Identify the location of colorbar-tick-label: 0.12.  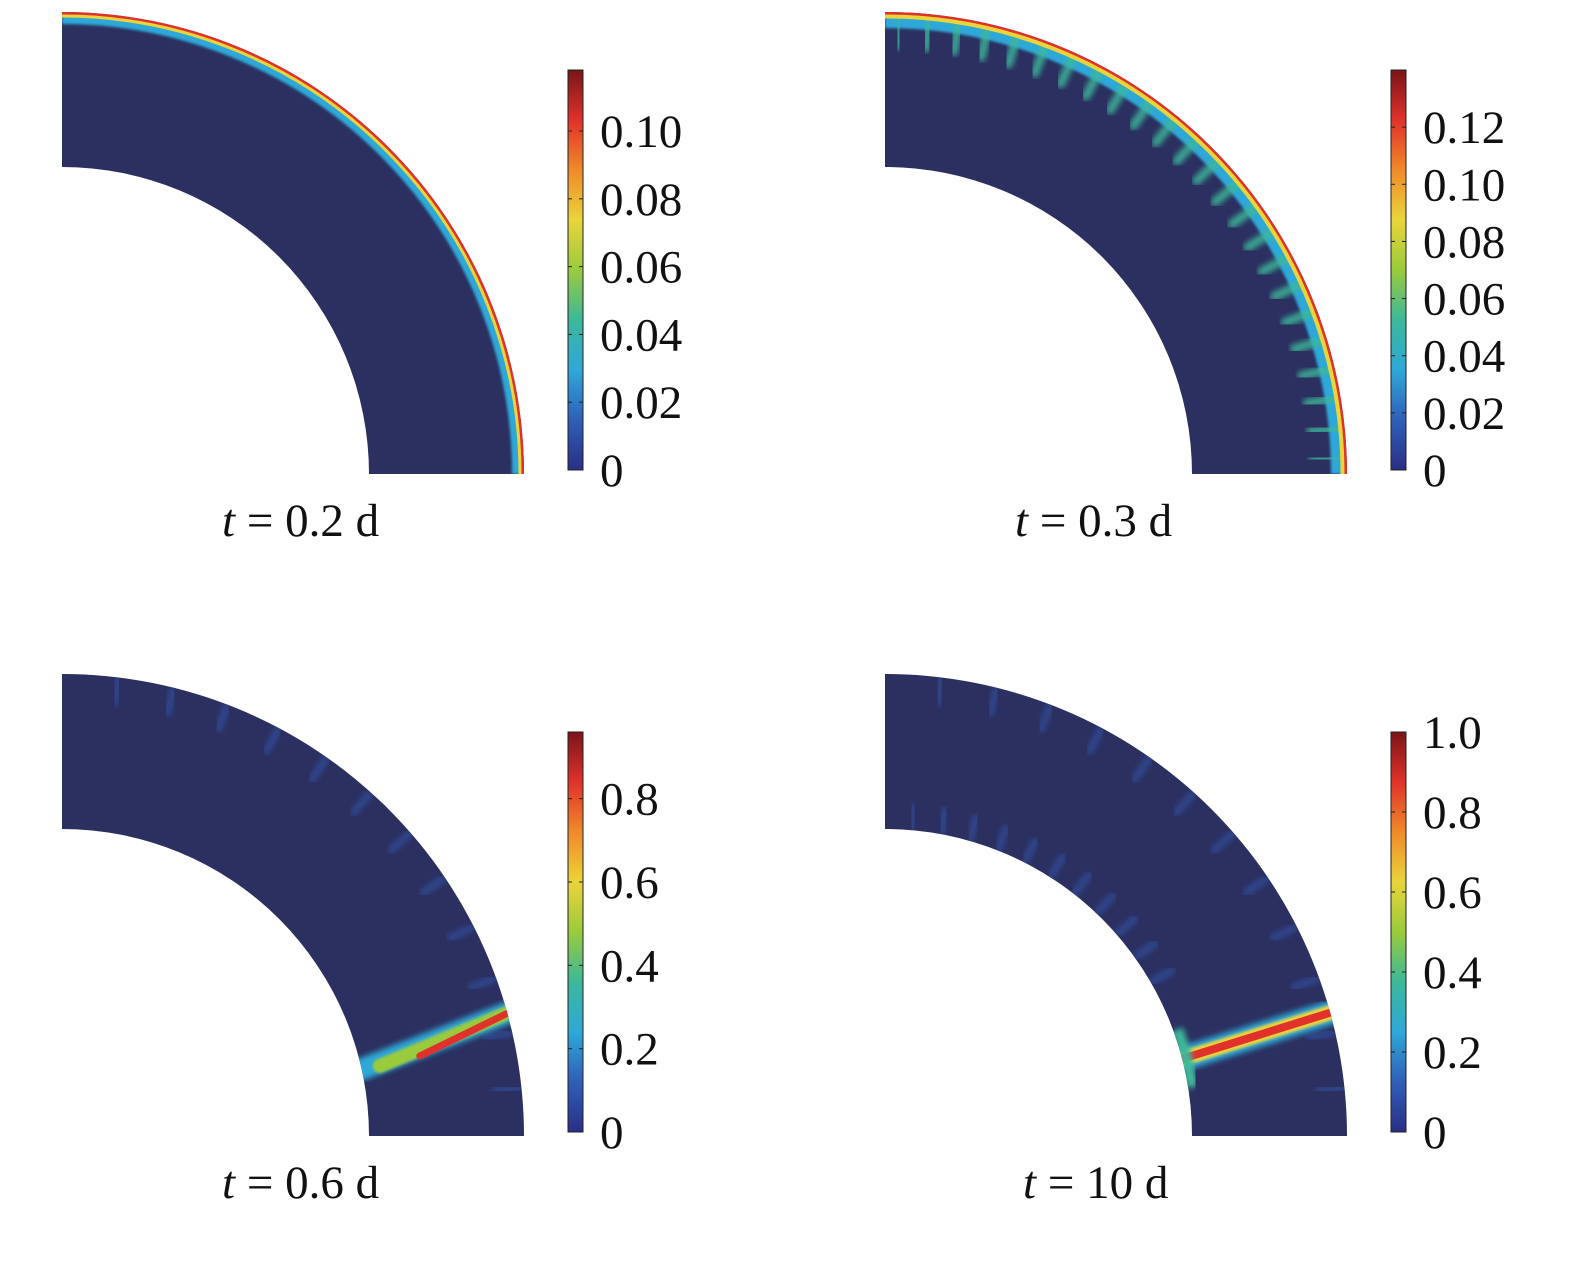
(1464, 128).